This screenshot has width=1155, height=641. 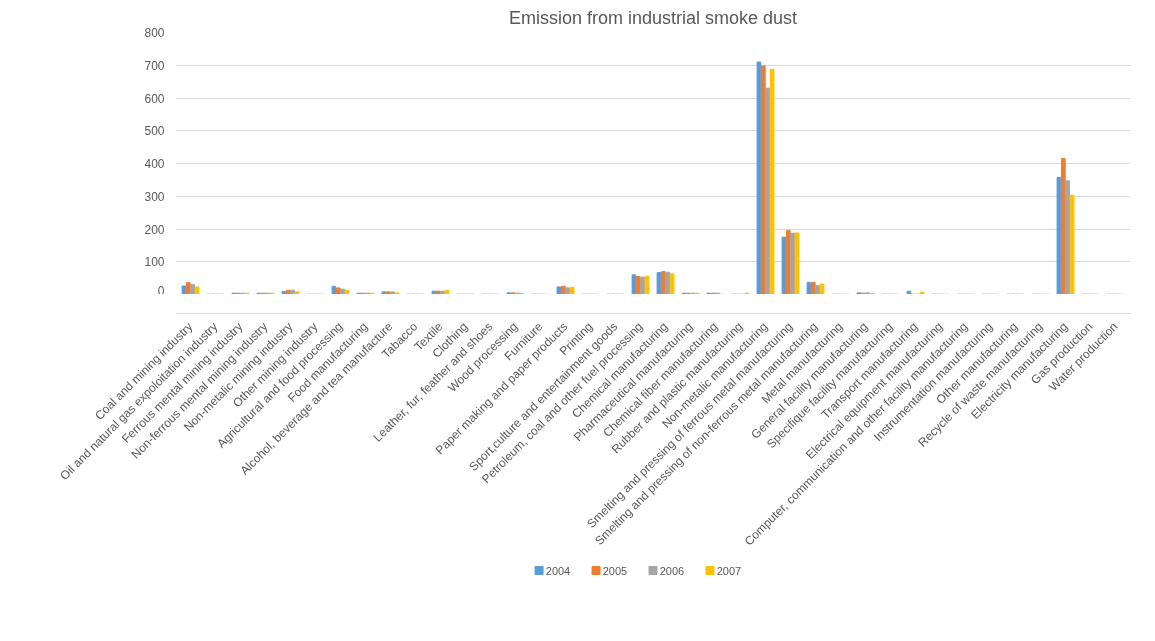 I want to click on y-tick-label: 200, so click(x=154, y=229).